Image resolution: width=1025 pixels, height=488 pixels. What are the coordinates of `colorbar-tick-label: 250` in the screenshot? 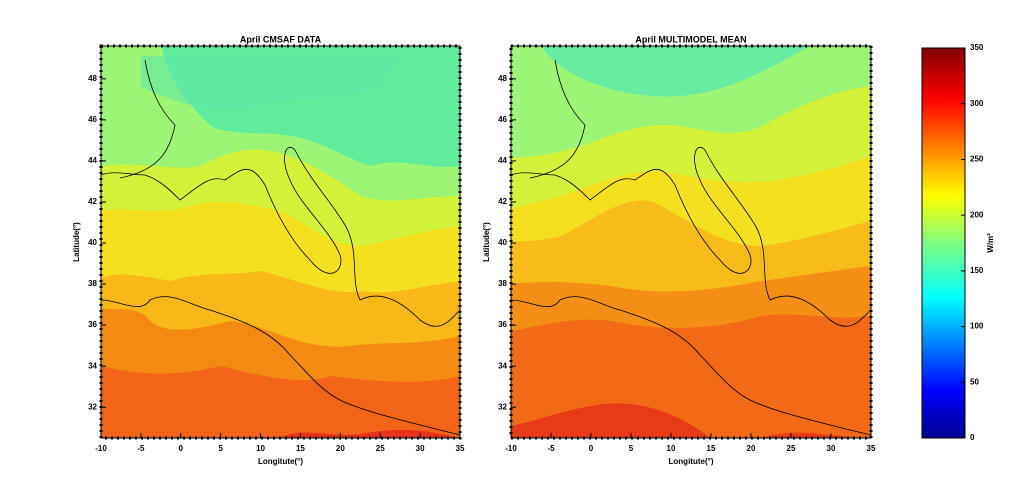 It's located at (977, 159).